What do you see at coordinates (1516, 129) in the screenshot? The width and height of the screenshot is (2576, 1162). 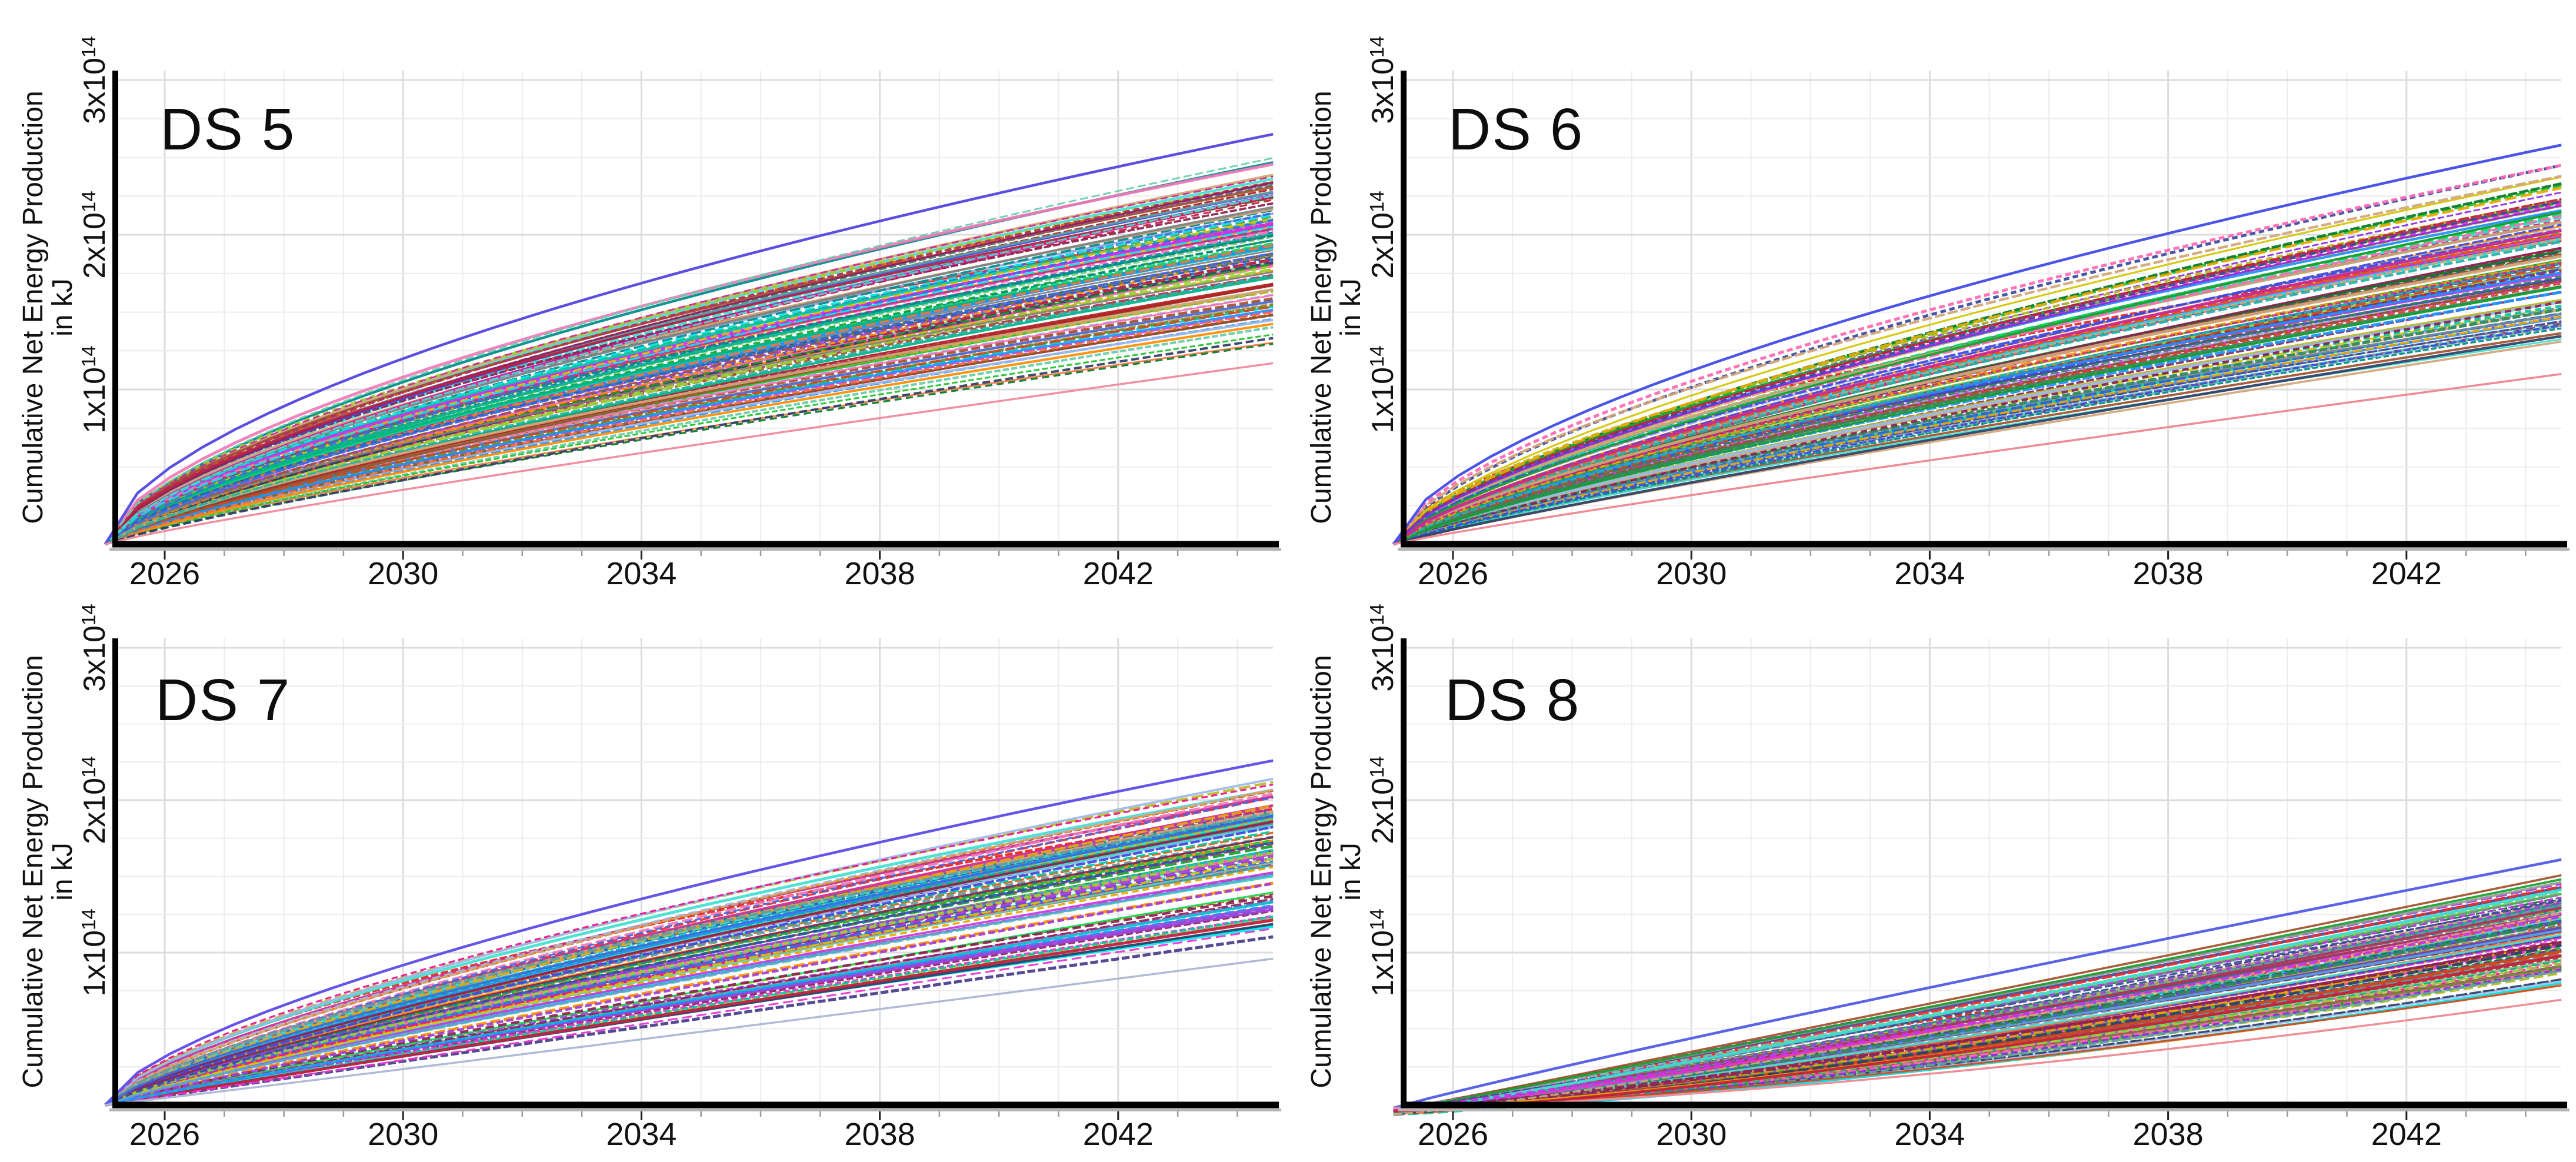 I see `panel-title-ds6: DS 6` at bounding box center [1516, 129].